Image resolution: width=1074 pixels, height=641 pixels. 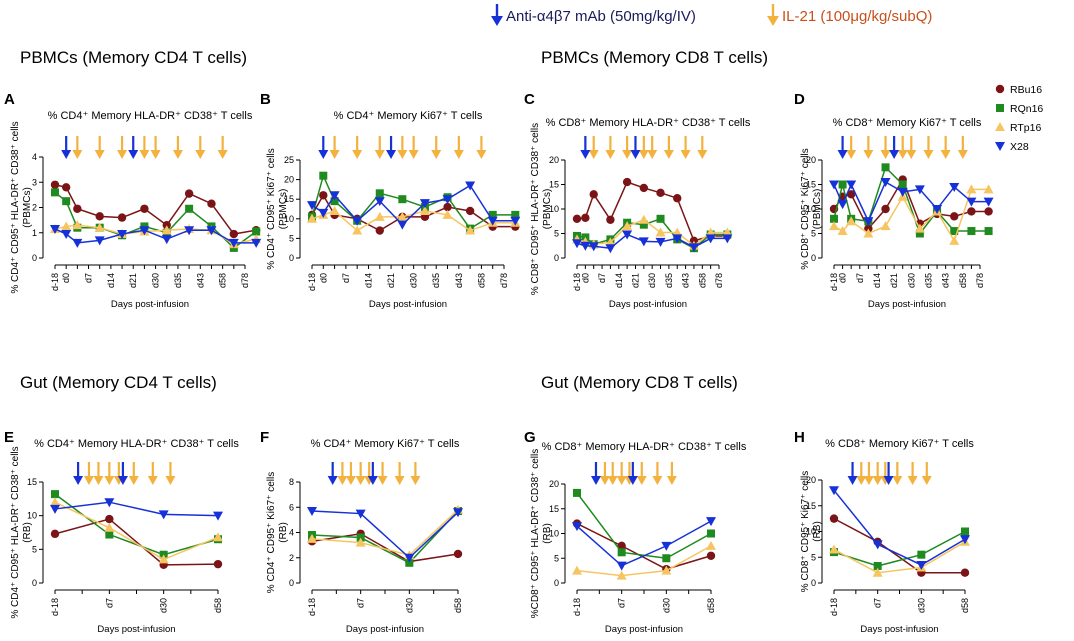 I want to click on x-tick-label: d7, so click(x=346, y=278).